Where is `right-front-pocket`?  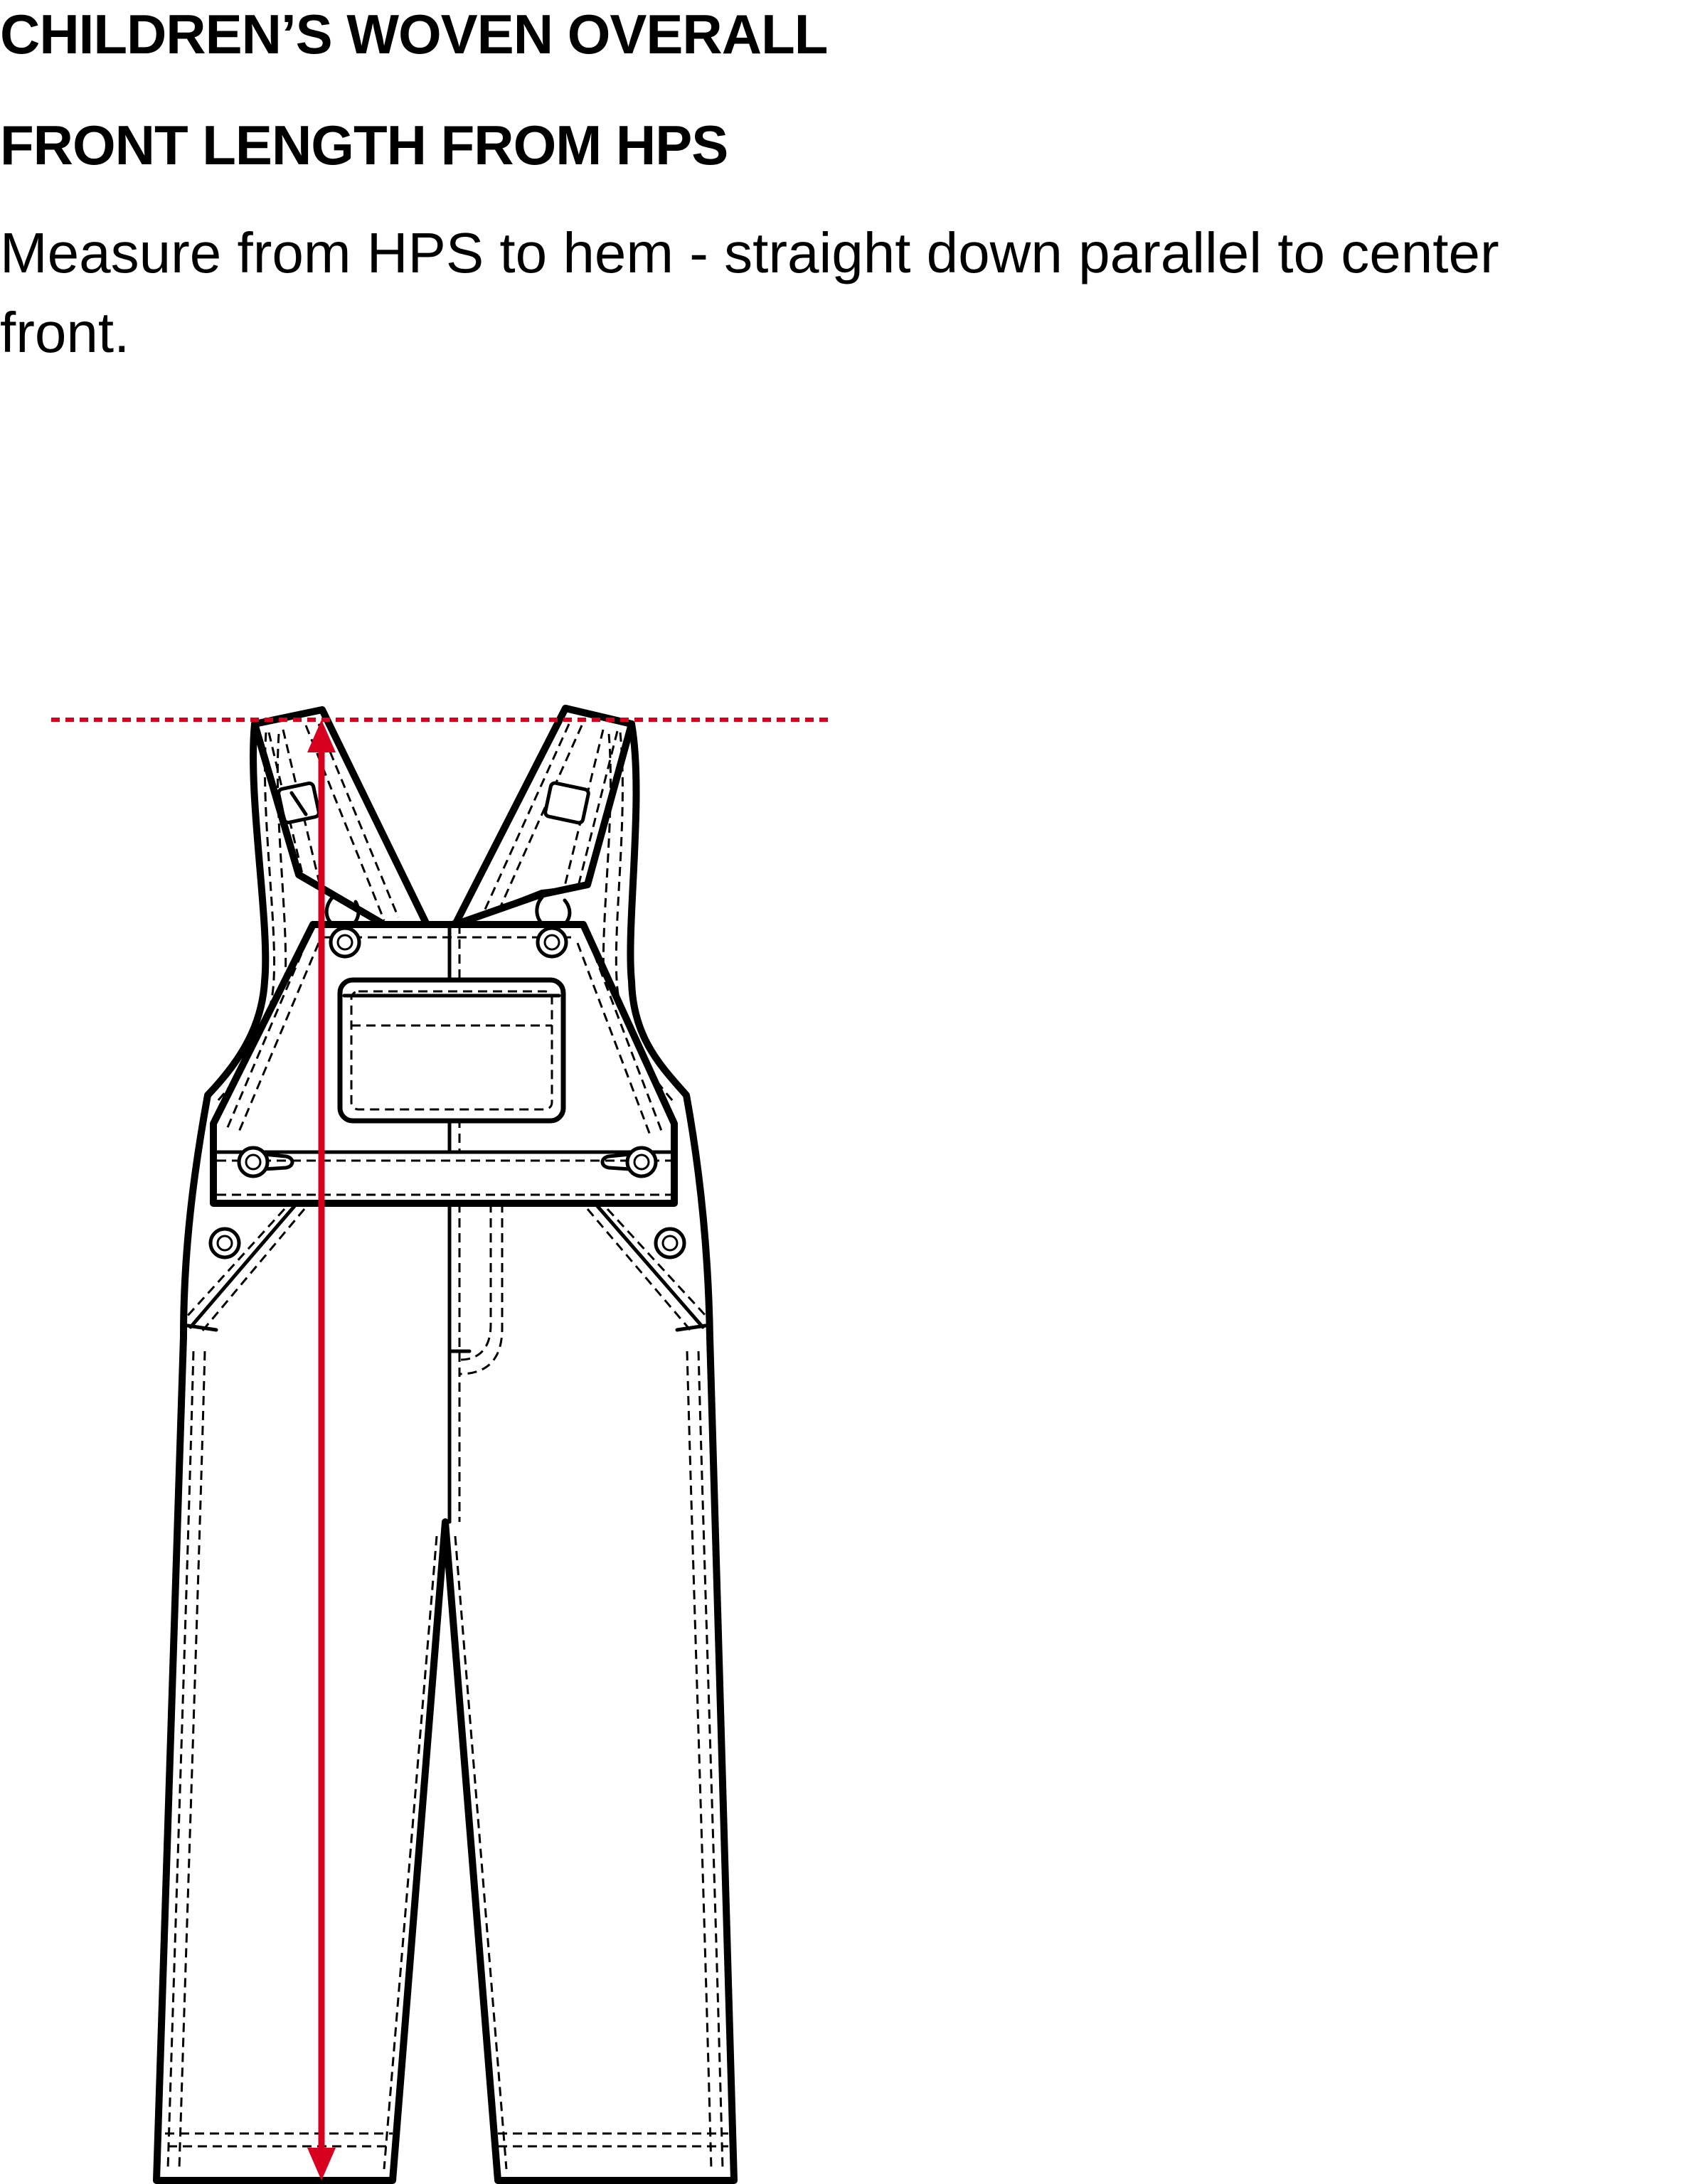
right-front-pocket is located at coordinates (647, 1268).